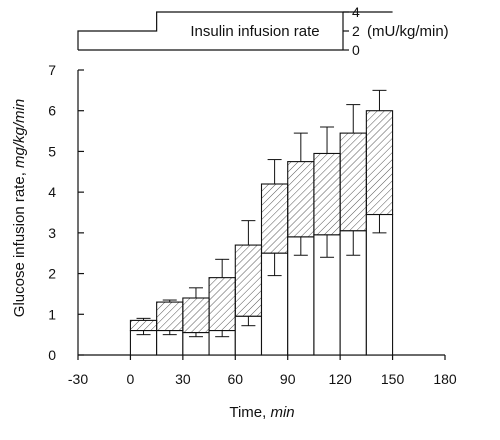 Image resolution: width=500 pixels, height=440 pixels. Describe the element at coordinates (356, 31) in the screenshot. I see `insulin-tick-label: 2` at that location.